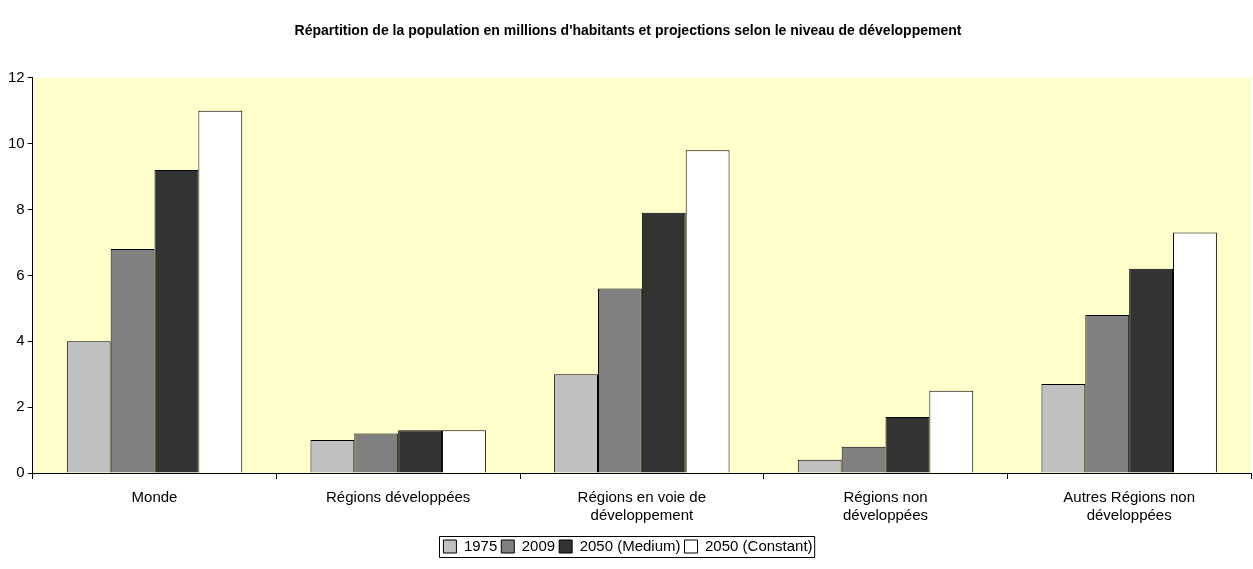 This screenshot has height=569, width=1253. Describe the element at coordinates (20, 274) in the screenshot. I see `y-tick-label: 6` at that location.